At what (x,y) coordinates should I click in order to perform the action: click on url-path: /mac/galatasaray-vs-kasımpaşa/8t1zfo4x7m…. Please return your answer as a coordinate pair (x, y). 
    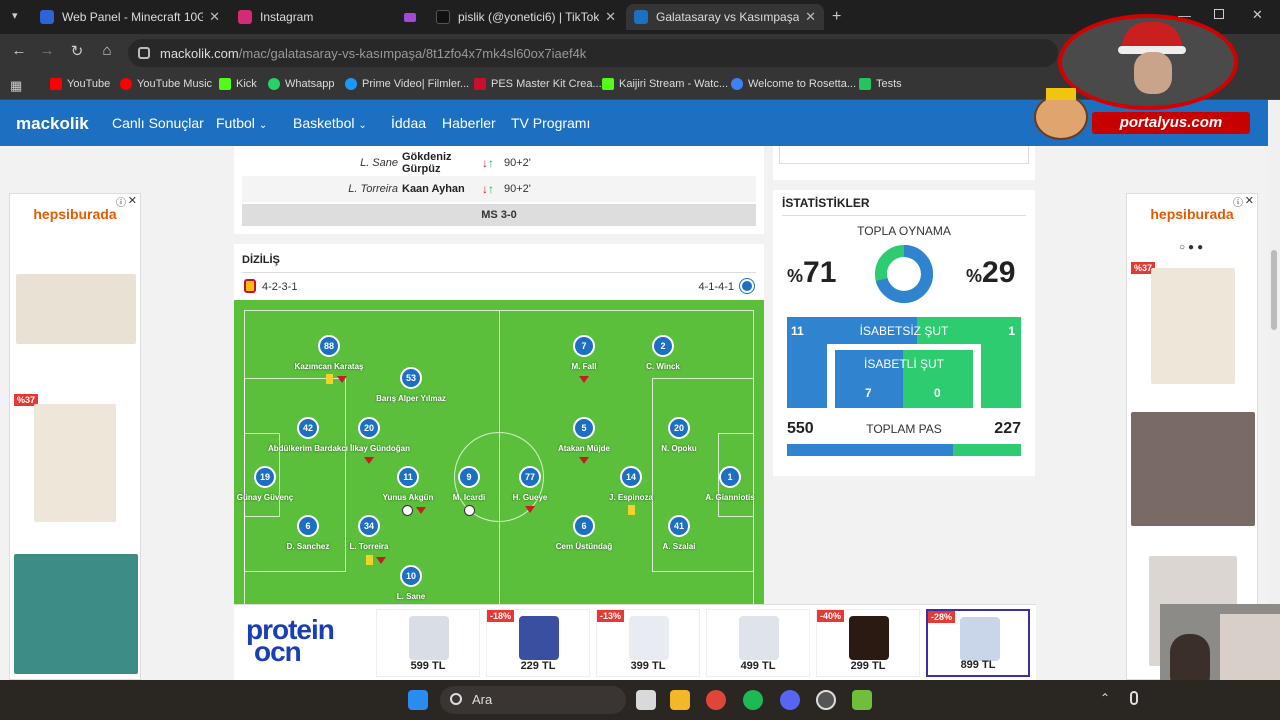
    Looking at the image, I should click on (412, 53).